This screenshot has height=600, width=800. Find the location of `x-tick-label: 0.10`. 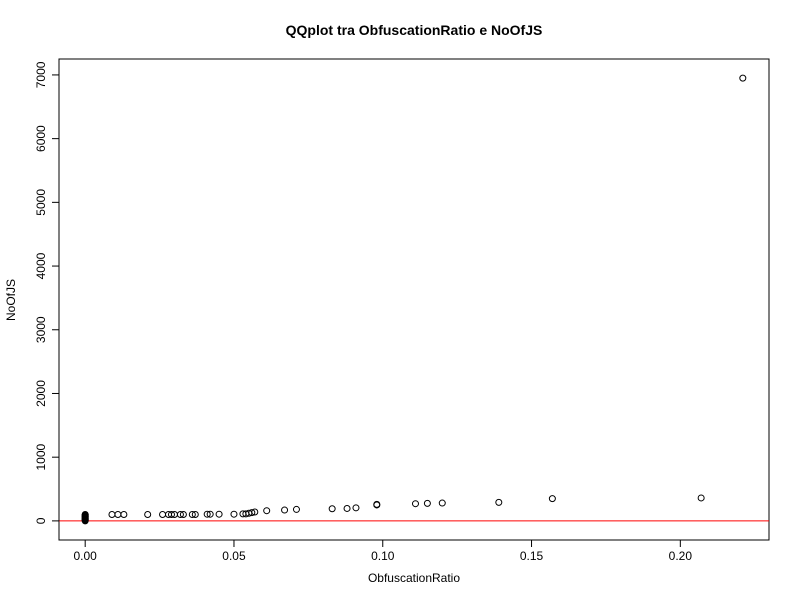

x-tick-label: 0.10 is located at coordinates (383, 556).